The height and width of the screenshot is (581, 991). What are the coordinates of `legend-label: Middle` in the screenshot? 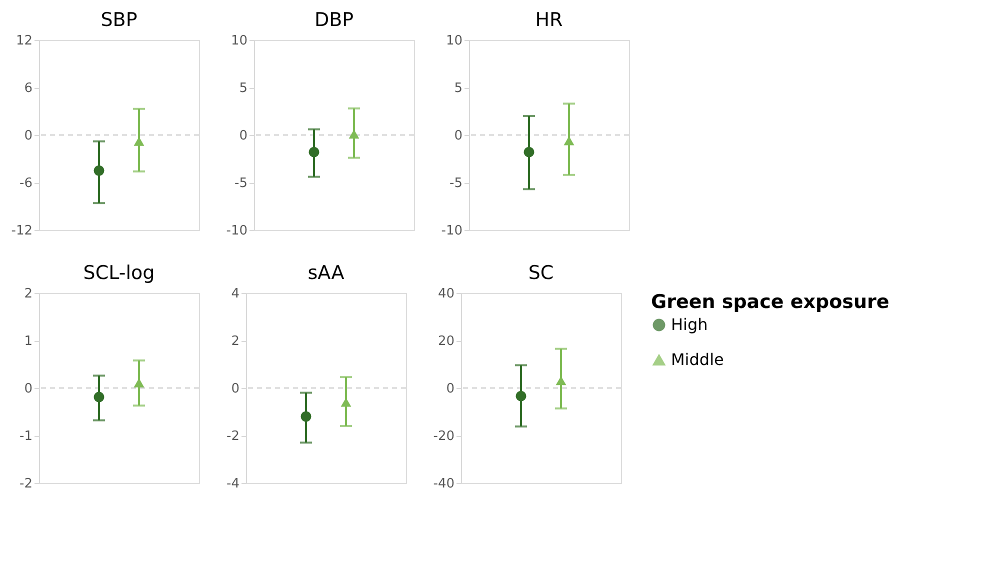 It's located at (697, 359).